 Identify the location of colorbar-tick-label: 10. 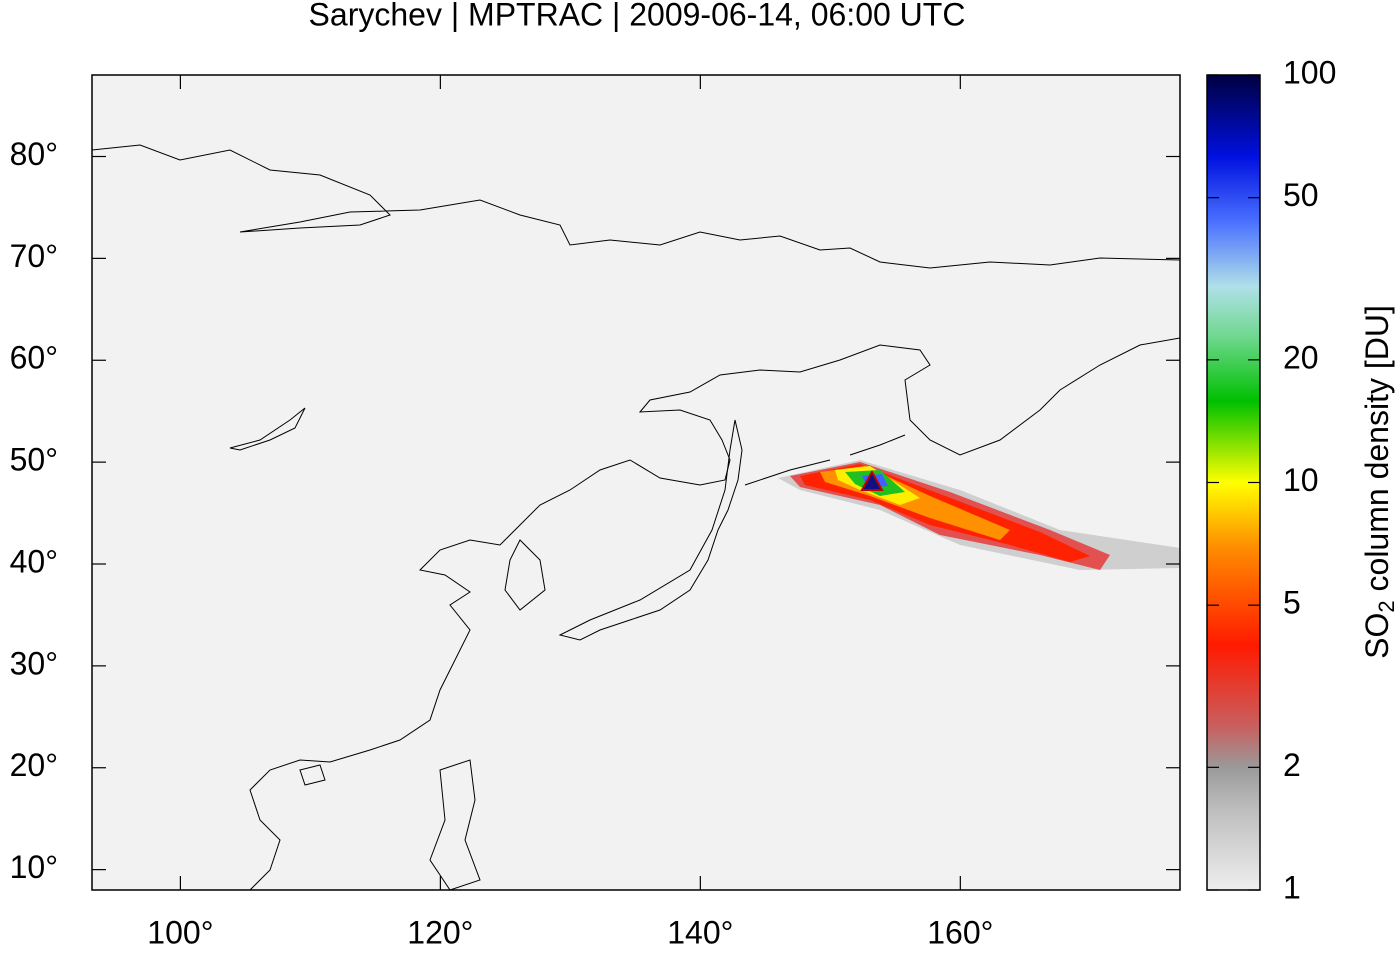
(1301, 480).